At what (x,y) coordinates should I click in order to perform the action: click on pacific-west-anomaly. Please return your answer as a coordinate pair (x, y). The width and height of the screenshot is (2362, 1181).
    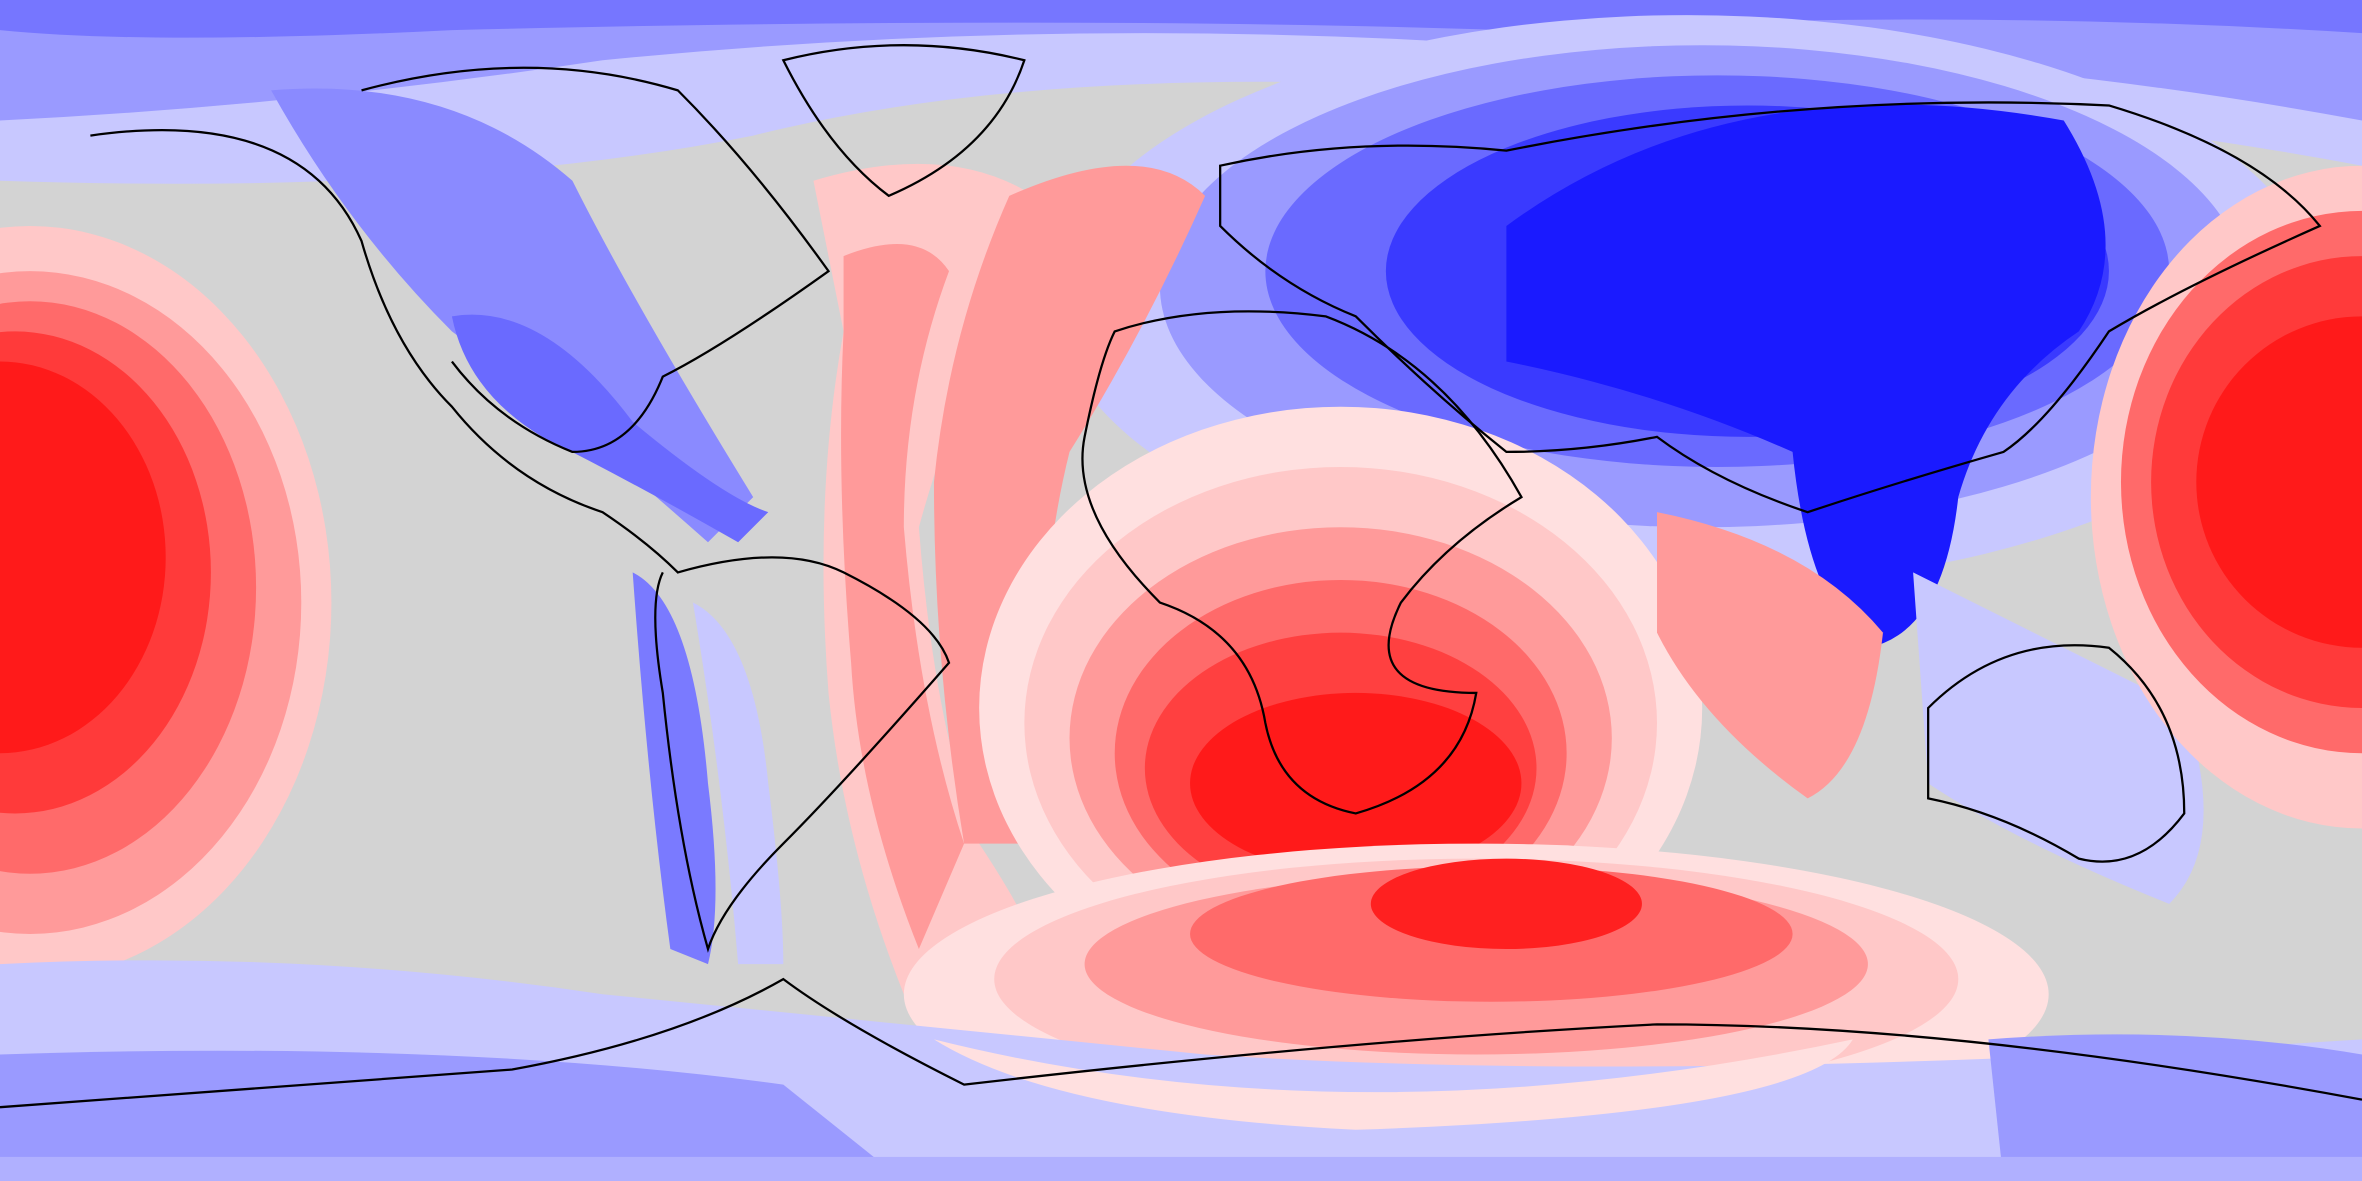
    Looking at the image, I should click on (166, 603).